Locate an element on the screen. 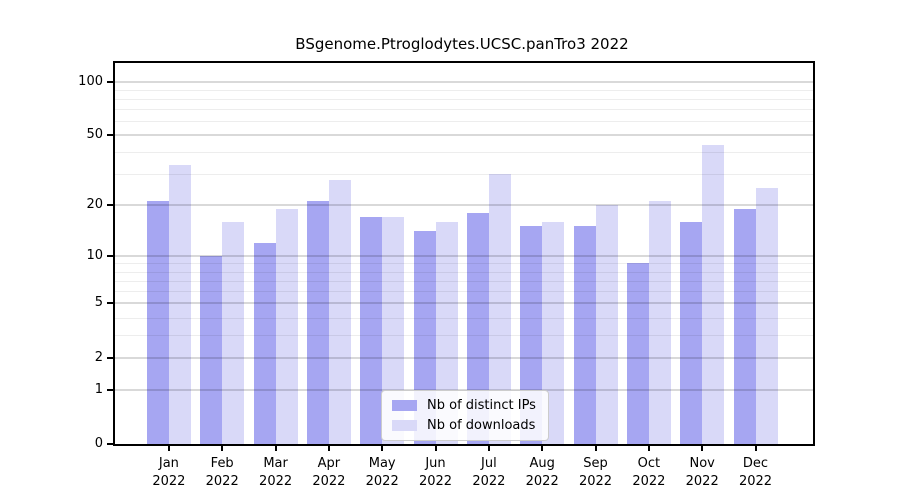 The image size is (900, 500). ips-bar-feb is located at coordinates (211, 349).